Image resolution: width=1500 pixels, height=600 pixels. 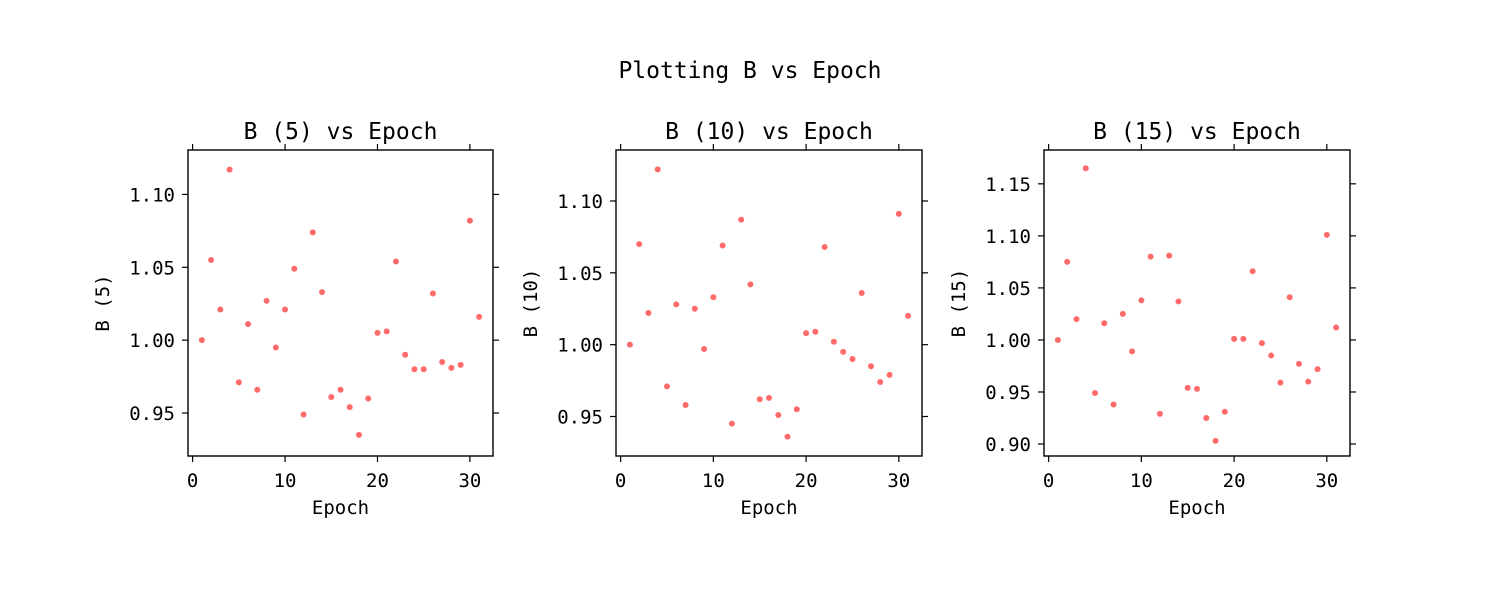 I want to click on y-tick-label: 0.95, so click(x=580, y=417).